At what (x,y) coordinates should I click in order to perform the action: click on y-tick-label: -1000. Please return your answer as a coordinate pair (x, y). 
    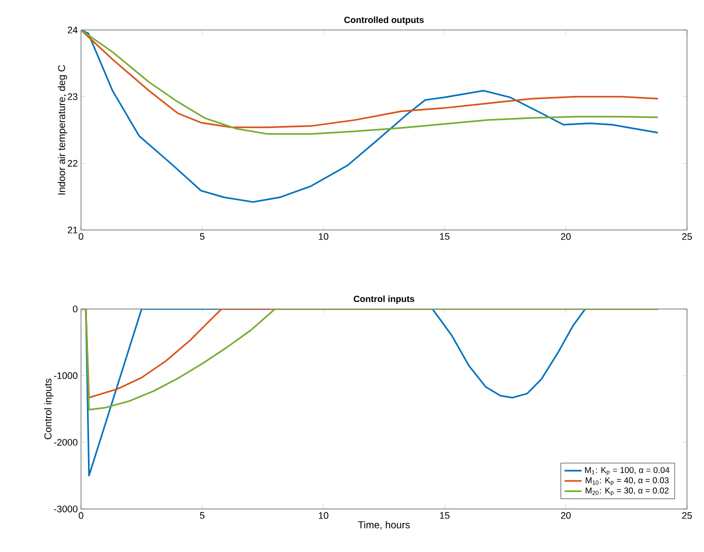
    Looking at the image, I should click on (66, 376).